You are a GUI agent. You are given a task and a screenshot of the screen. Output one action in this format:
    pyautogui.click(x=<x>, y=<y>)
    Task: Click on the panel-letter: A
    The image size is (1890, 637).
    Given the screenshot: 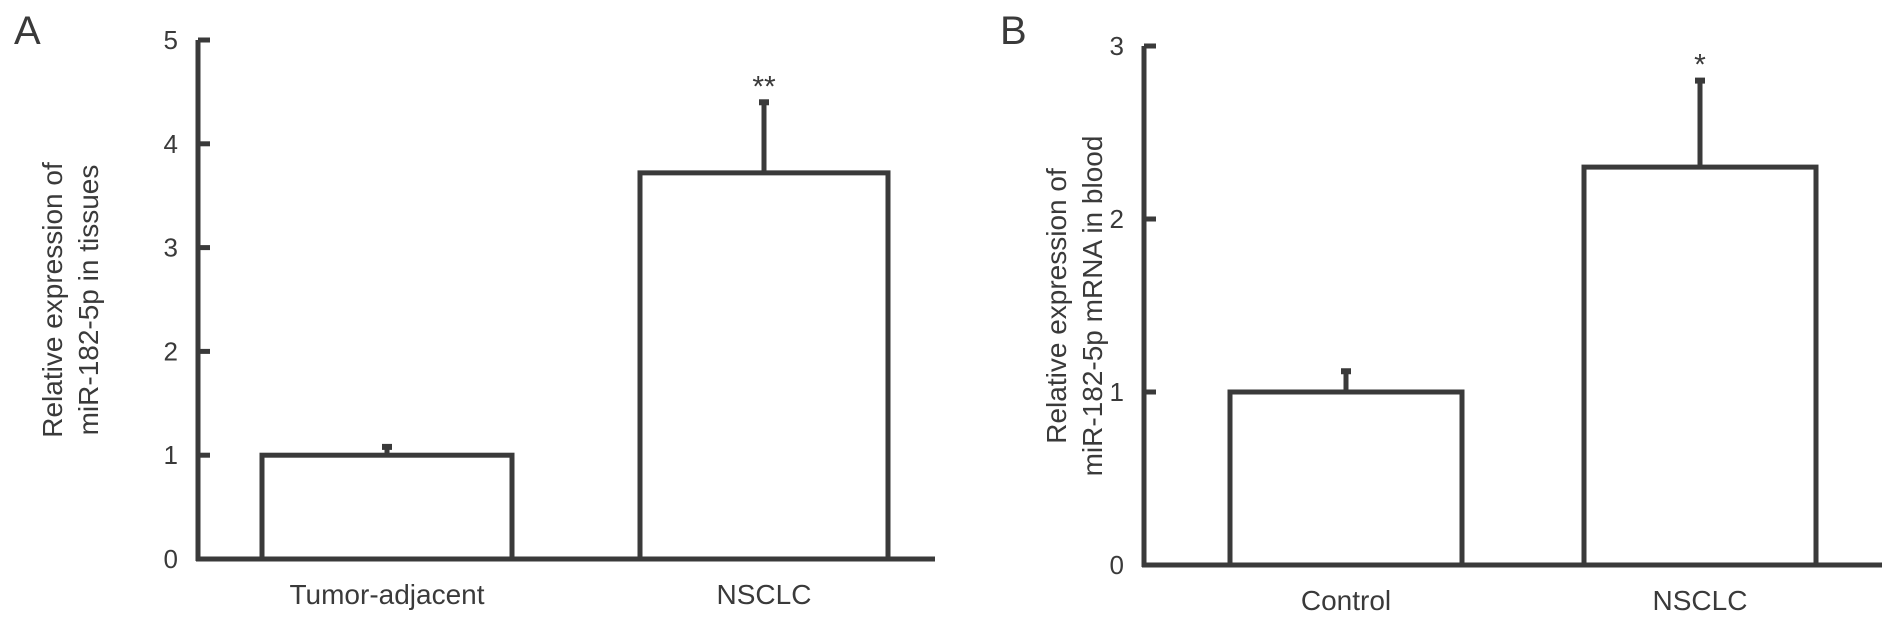 What is the action you would take?
    pyautogui.click(x=27, y=31)
    